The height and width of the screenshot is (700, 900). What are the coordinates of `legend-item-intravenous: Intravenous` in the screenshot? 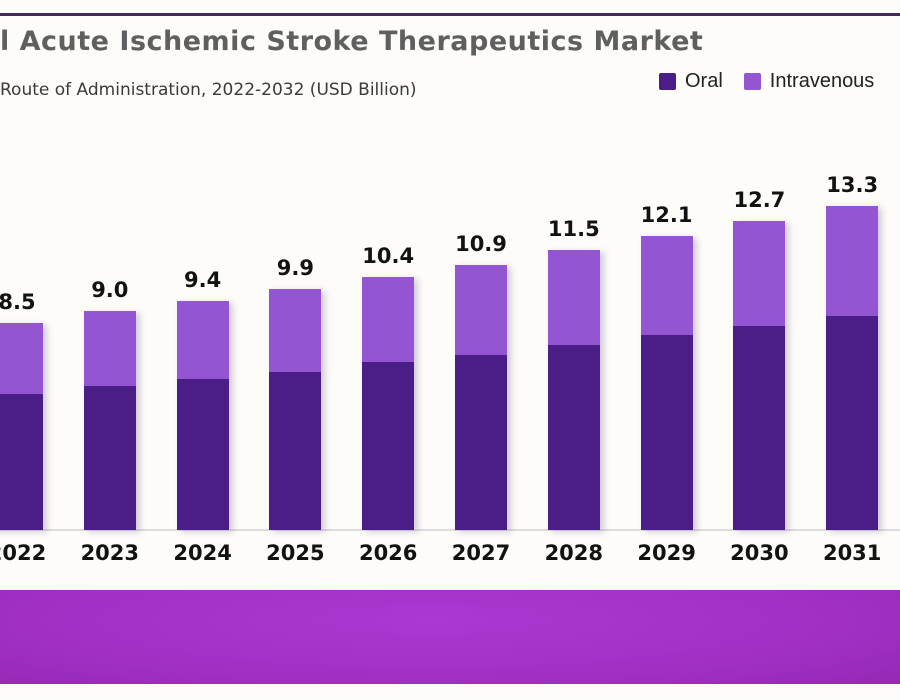 It's located at (809, 81).